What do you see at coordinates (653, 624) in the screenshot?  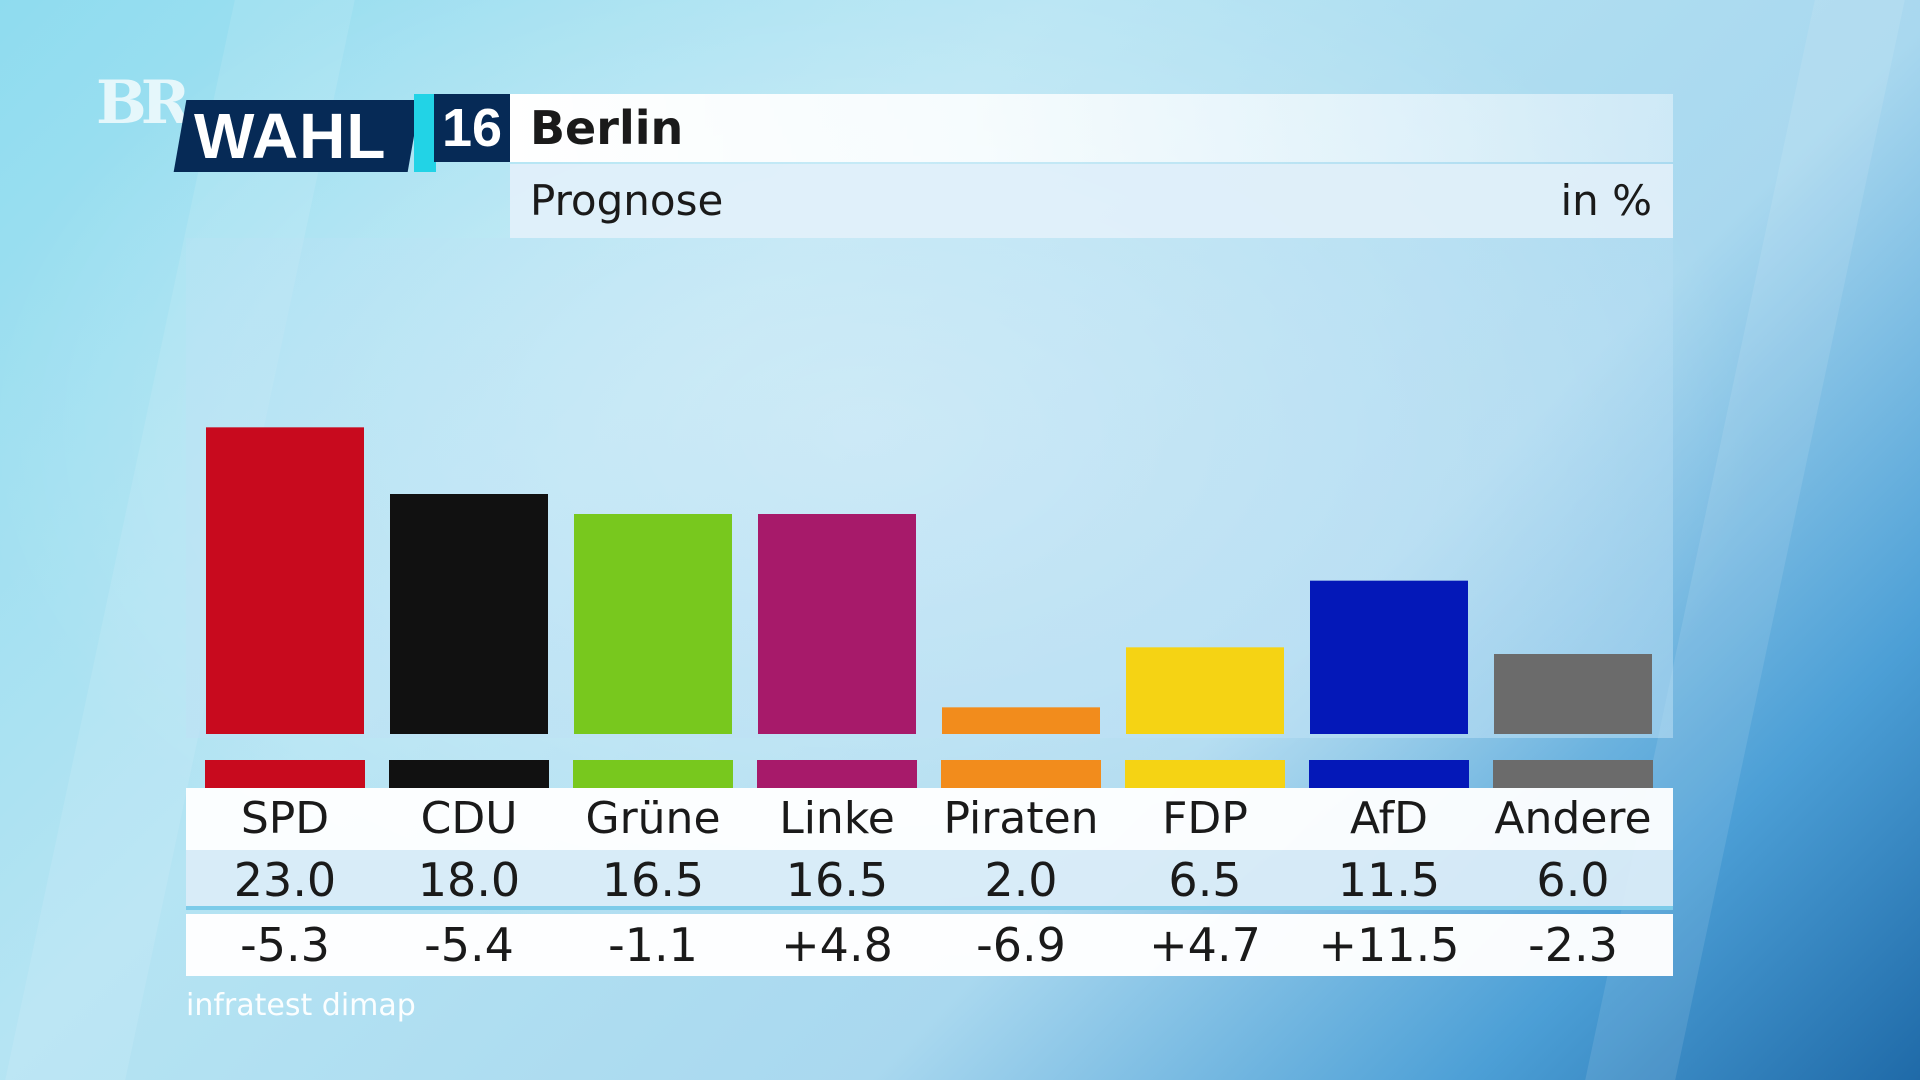 I see `bar-grüne` at bounding box center [653, 624].